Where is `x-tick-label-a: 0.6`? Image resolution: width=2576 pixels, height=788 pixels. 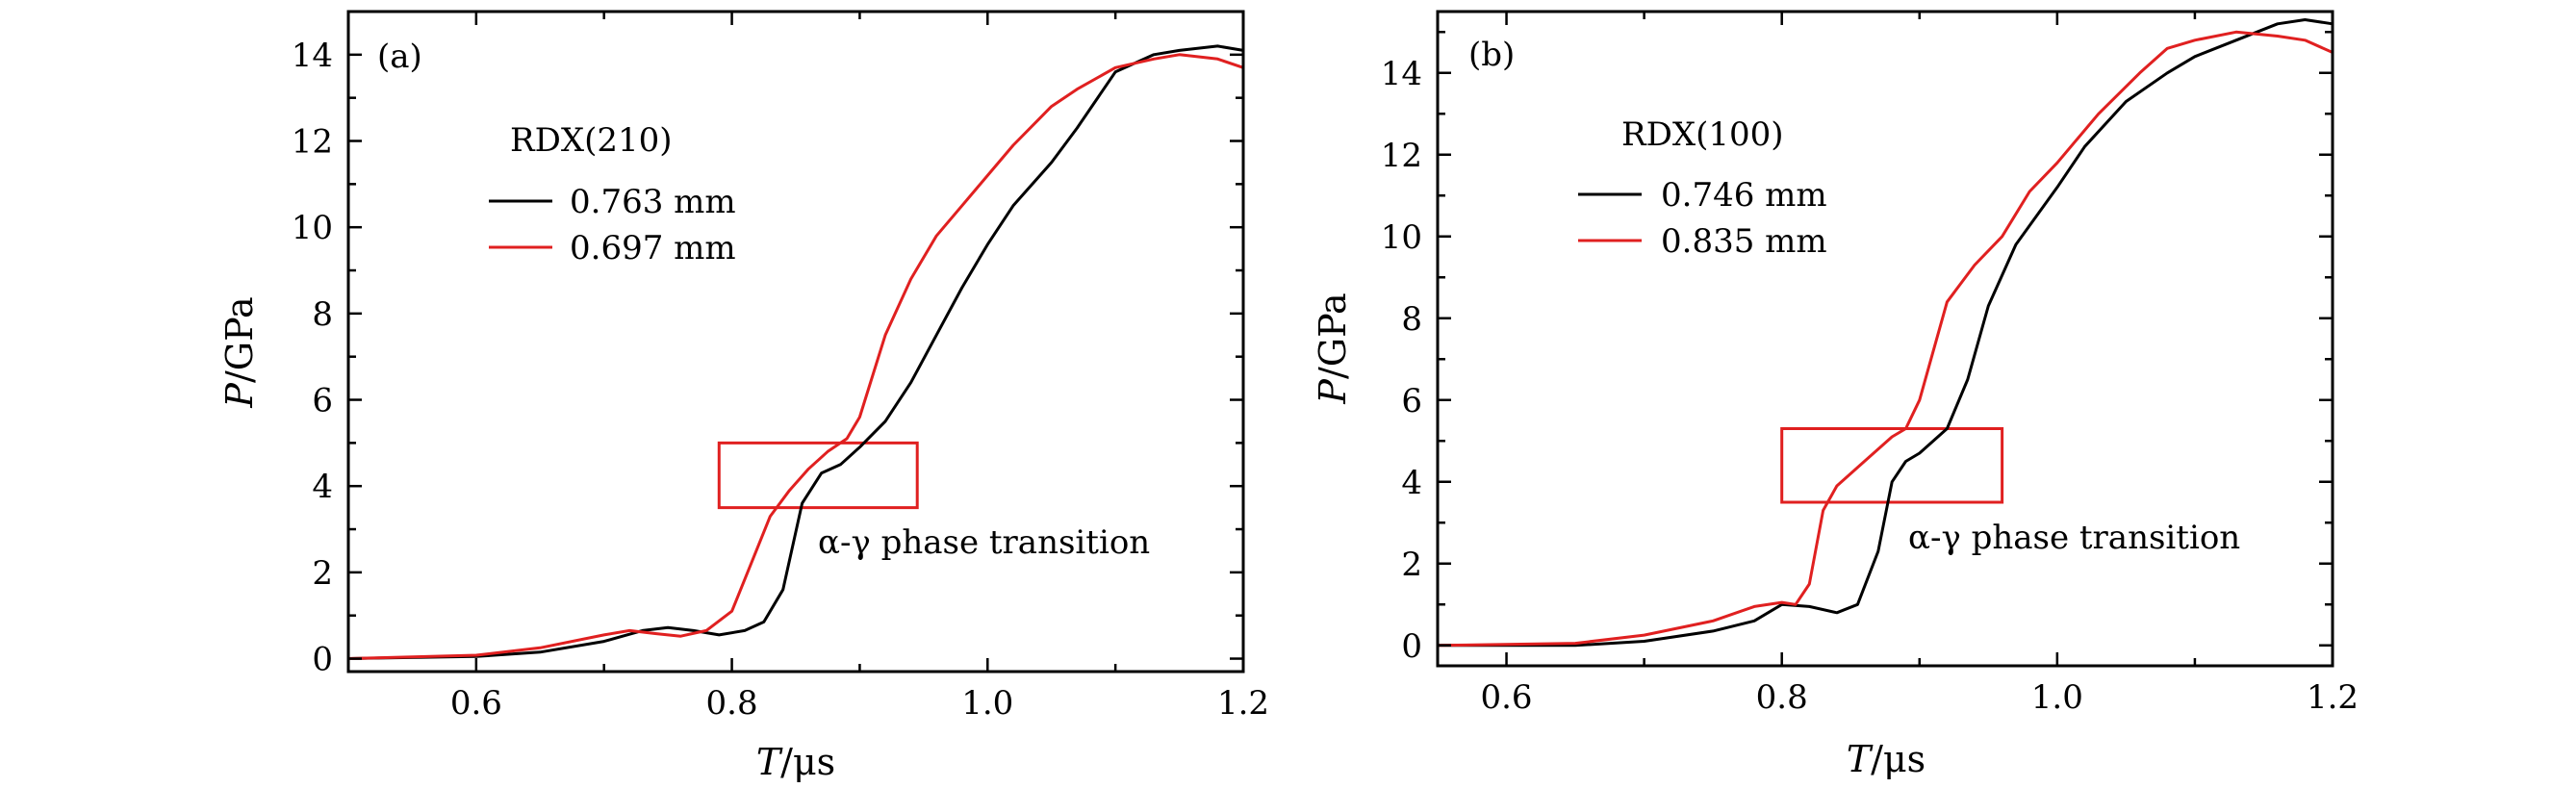
x-tick-label-a: 0.6 is located at coordinates (476, 704).